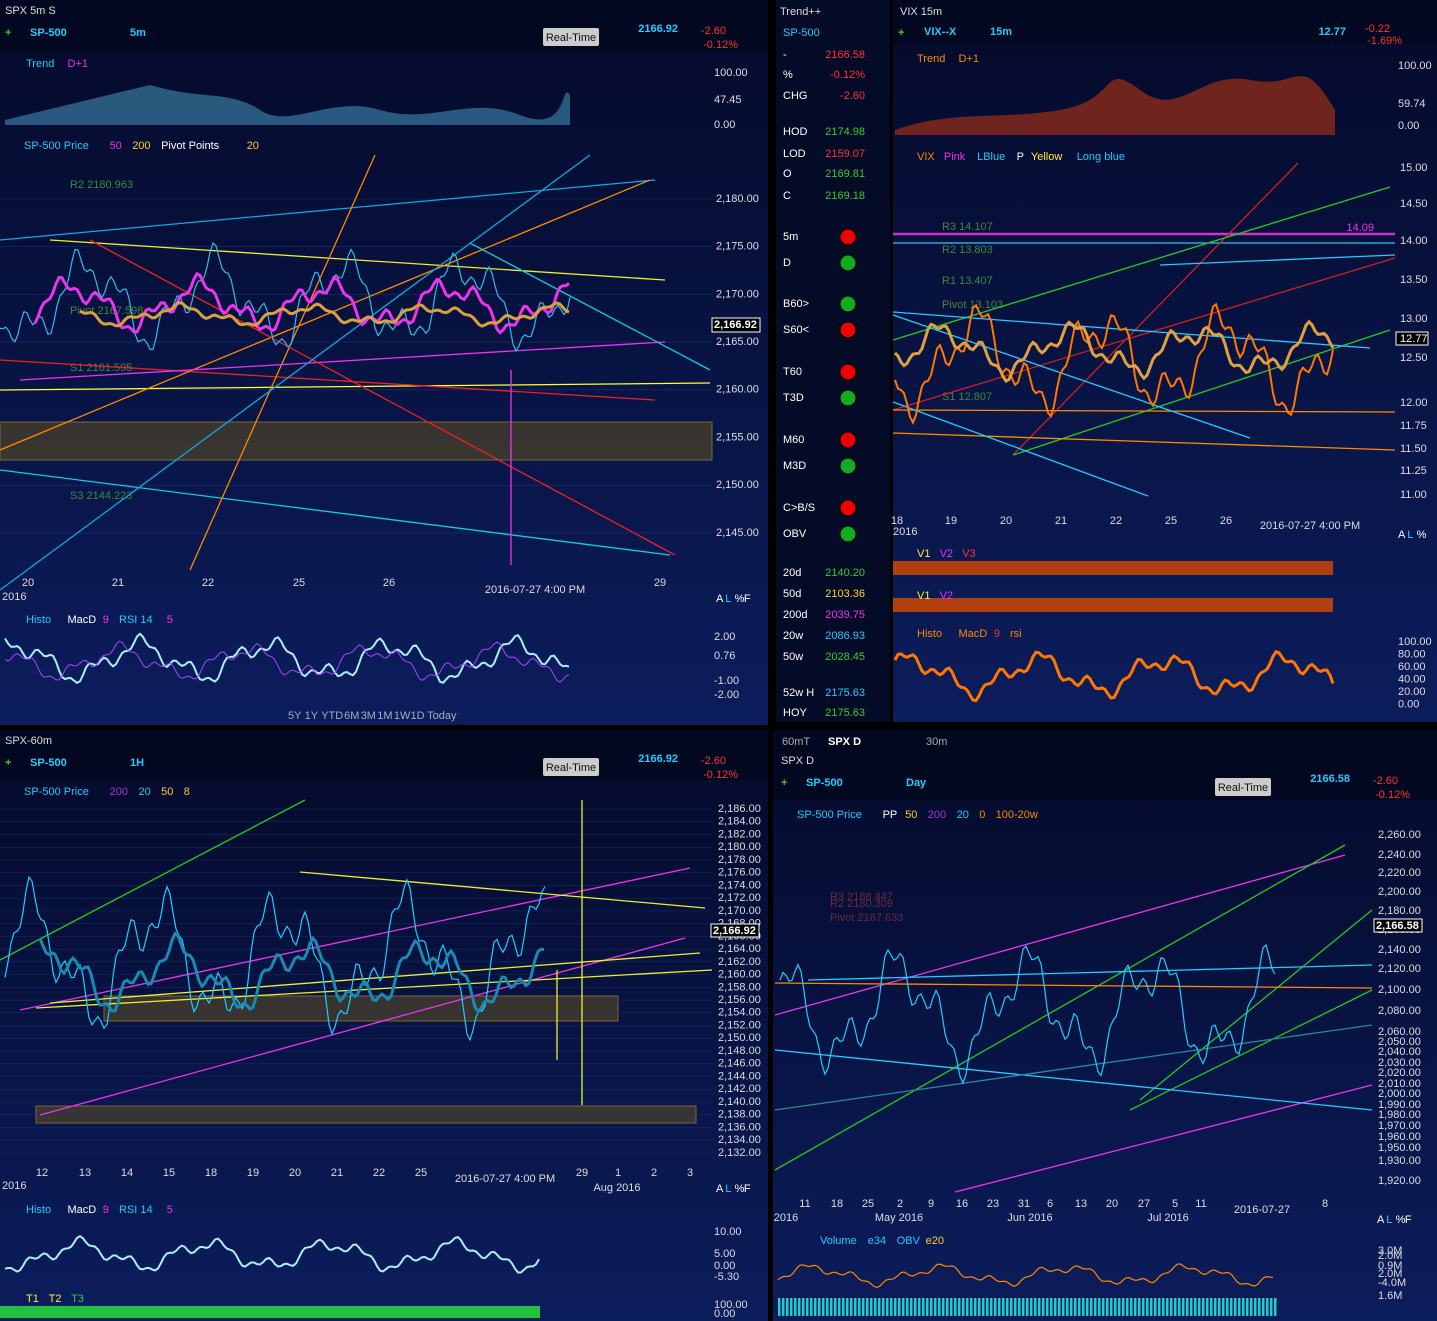 The height and width of the screenshot is (1321, 1437). What do you see at coordinates (1399, 1042) in the screenshot?
I see `y-tick-label: 2,050.00` at bounding box center [1399, 1042].